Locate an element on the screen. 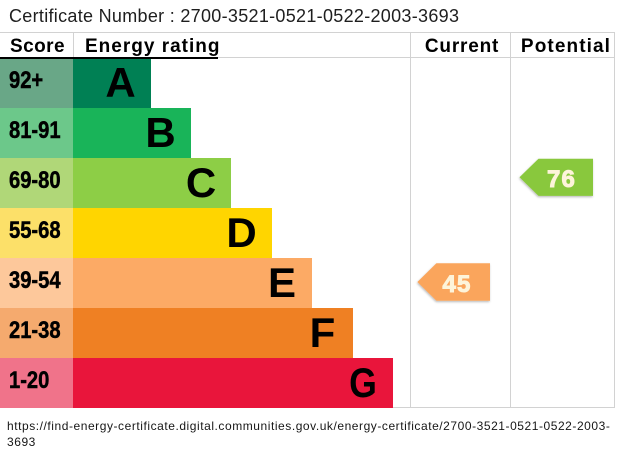 The height and width of the screenshot is (450, 620). svg-text: 76 is located at coordinates (561, 179).